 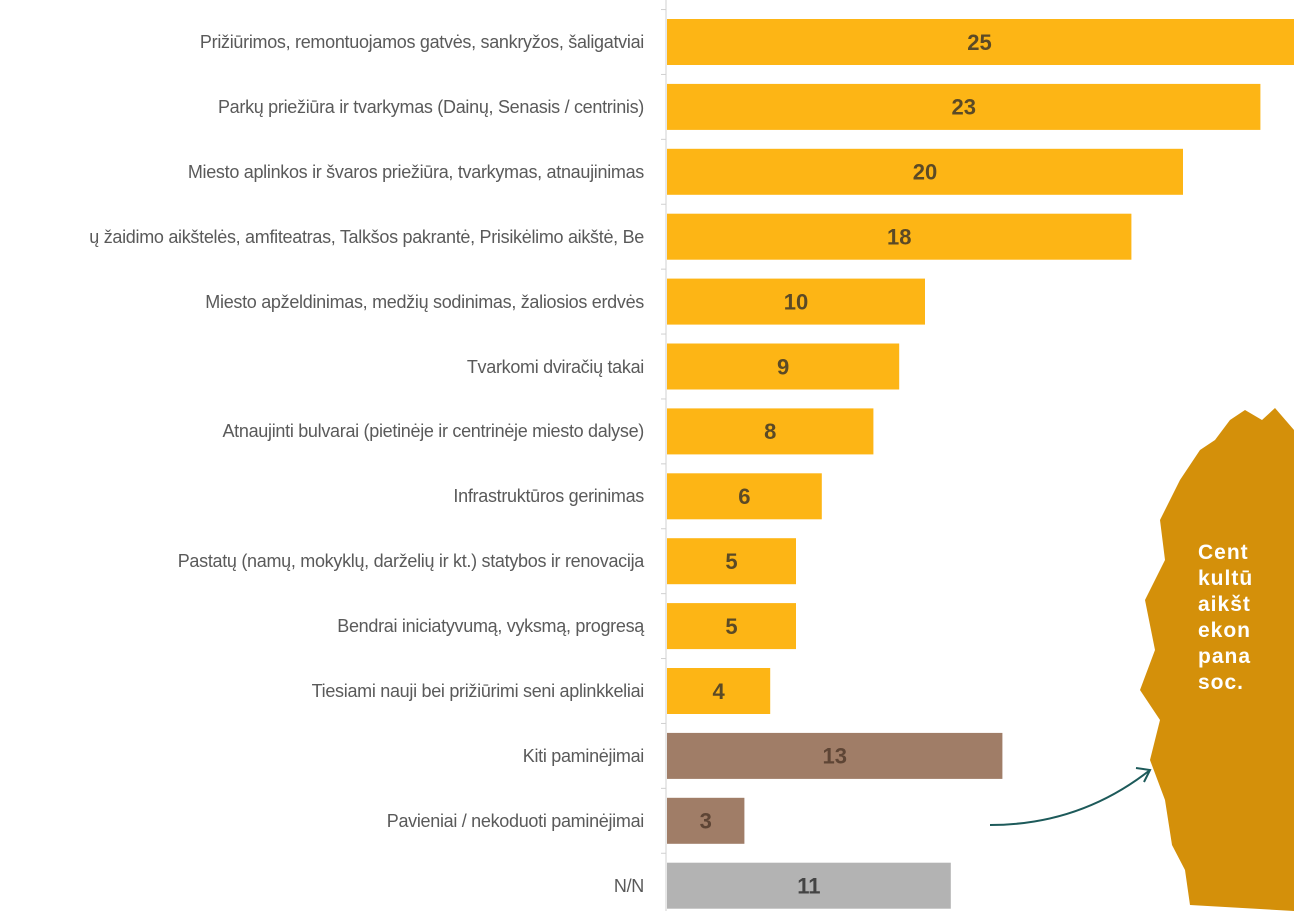 What do you see at coordinates (1221, 682) in the screenshot?
I see `annotation-line: soc.` at bounding box center [1221, 682].